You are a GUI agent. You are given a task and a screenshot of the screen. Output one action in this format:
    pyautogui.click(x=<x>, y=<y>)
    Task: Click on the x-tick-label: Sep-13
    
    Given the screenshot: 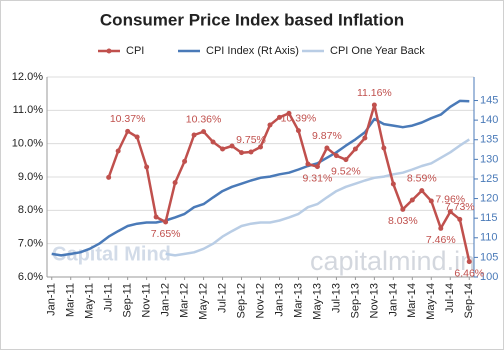 What is the action you would take?
    pyautogui.click(x=355, y=300)
    